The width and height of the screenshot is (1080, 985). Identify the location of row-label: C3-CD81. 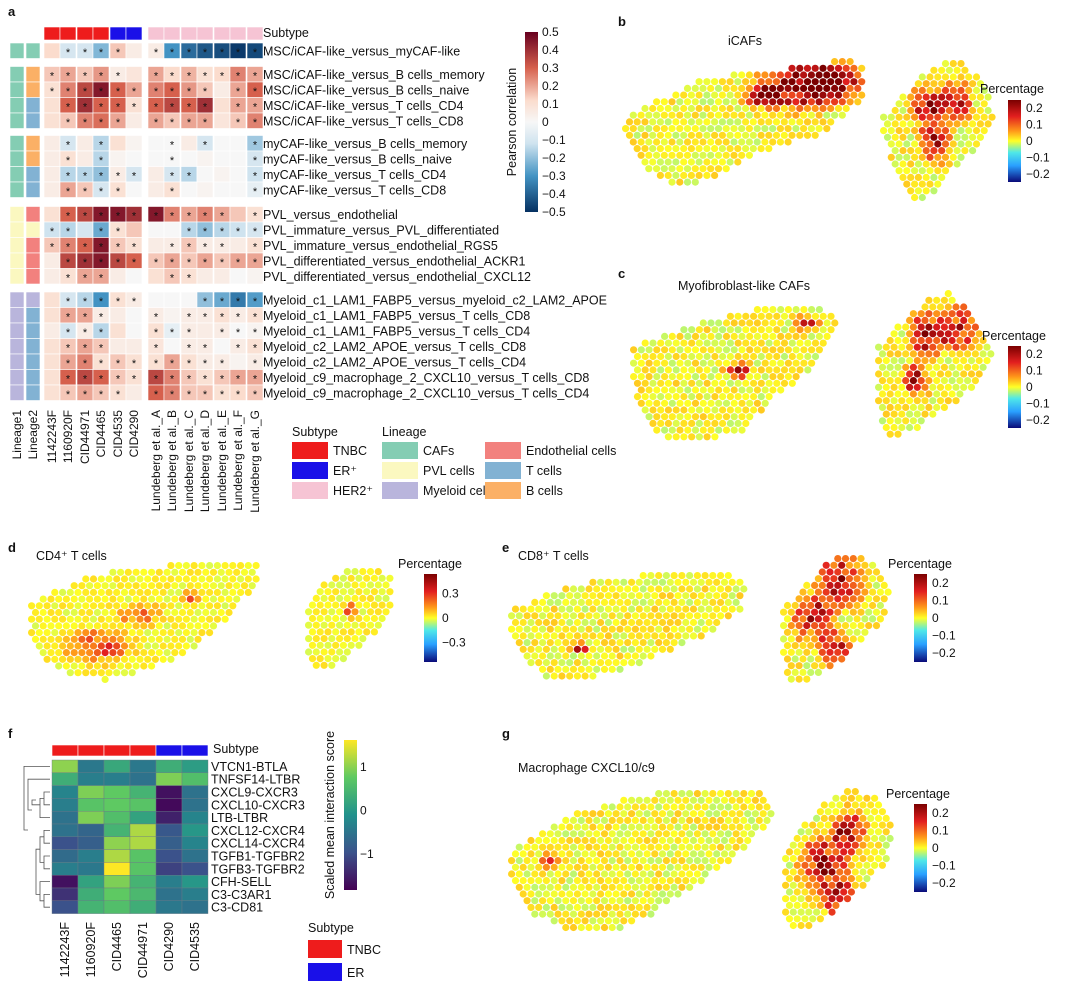
(237, 908).